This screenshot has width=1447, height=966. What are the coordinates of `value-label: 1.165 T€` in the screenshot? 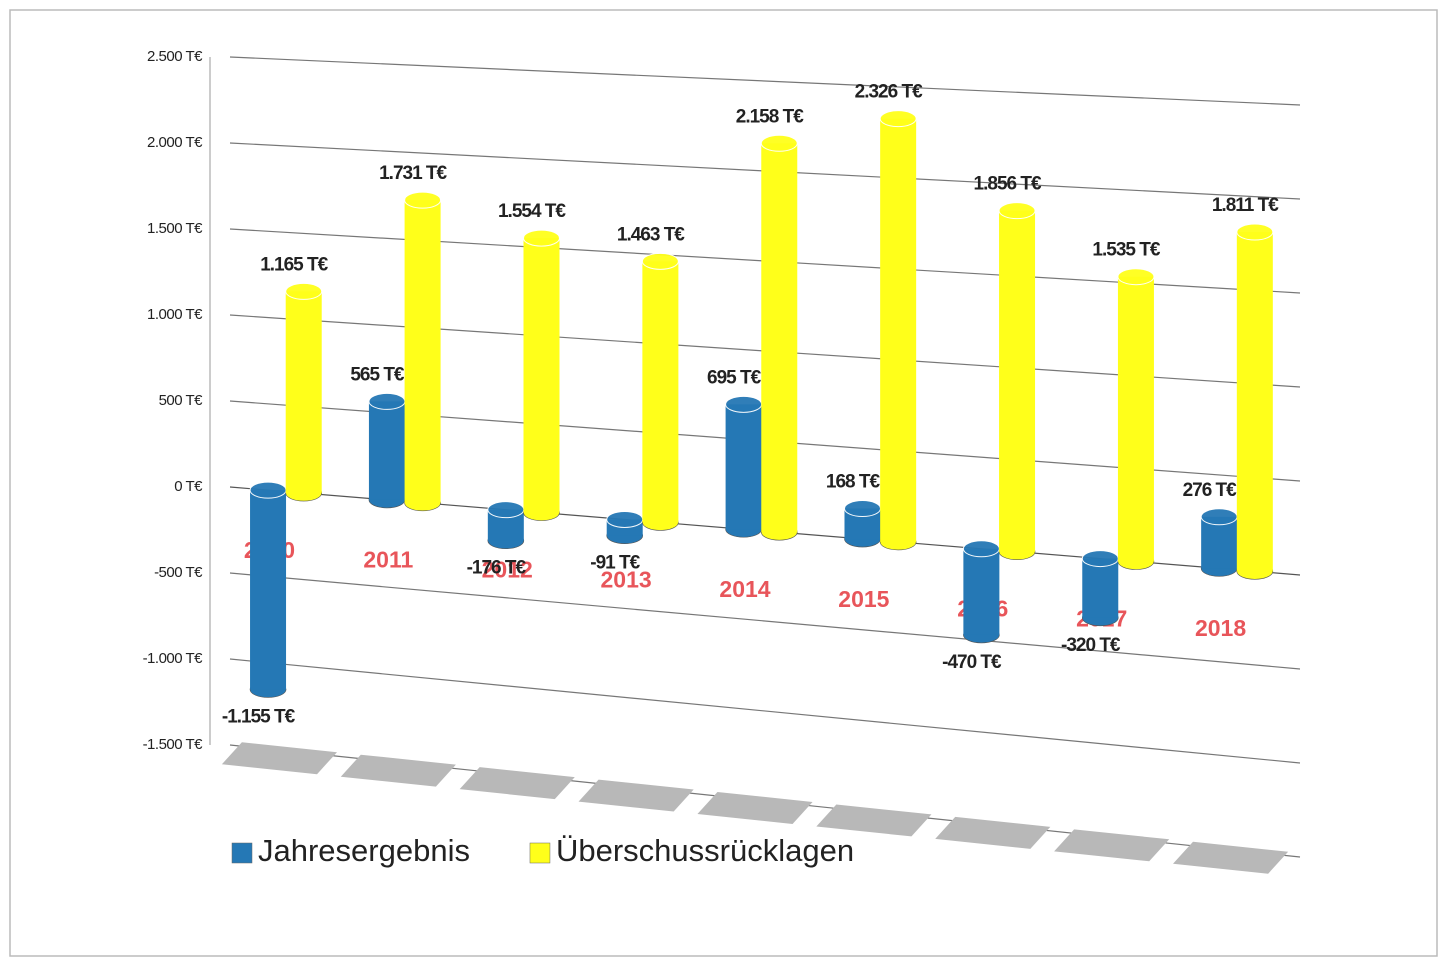 It's located at (294, 264).